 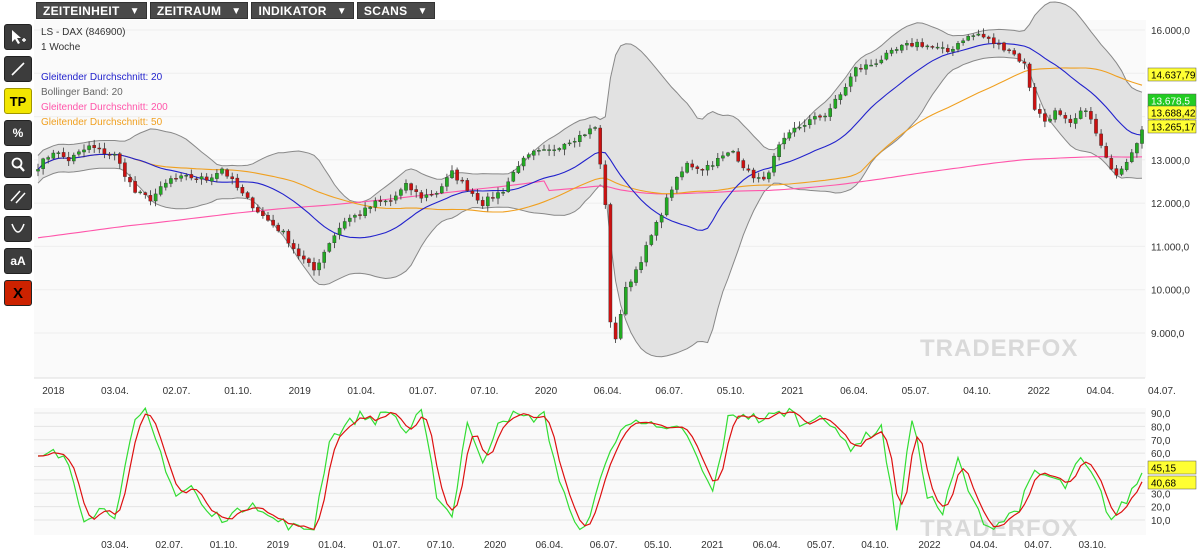 What do you see at coordinates (278, 545) in the screenshot?
I see `oscillator-time-tick-label: 2019` at bounding box center [278, 545].